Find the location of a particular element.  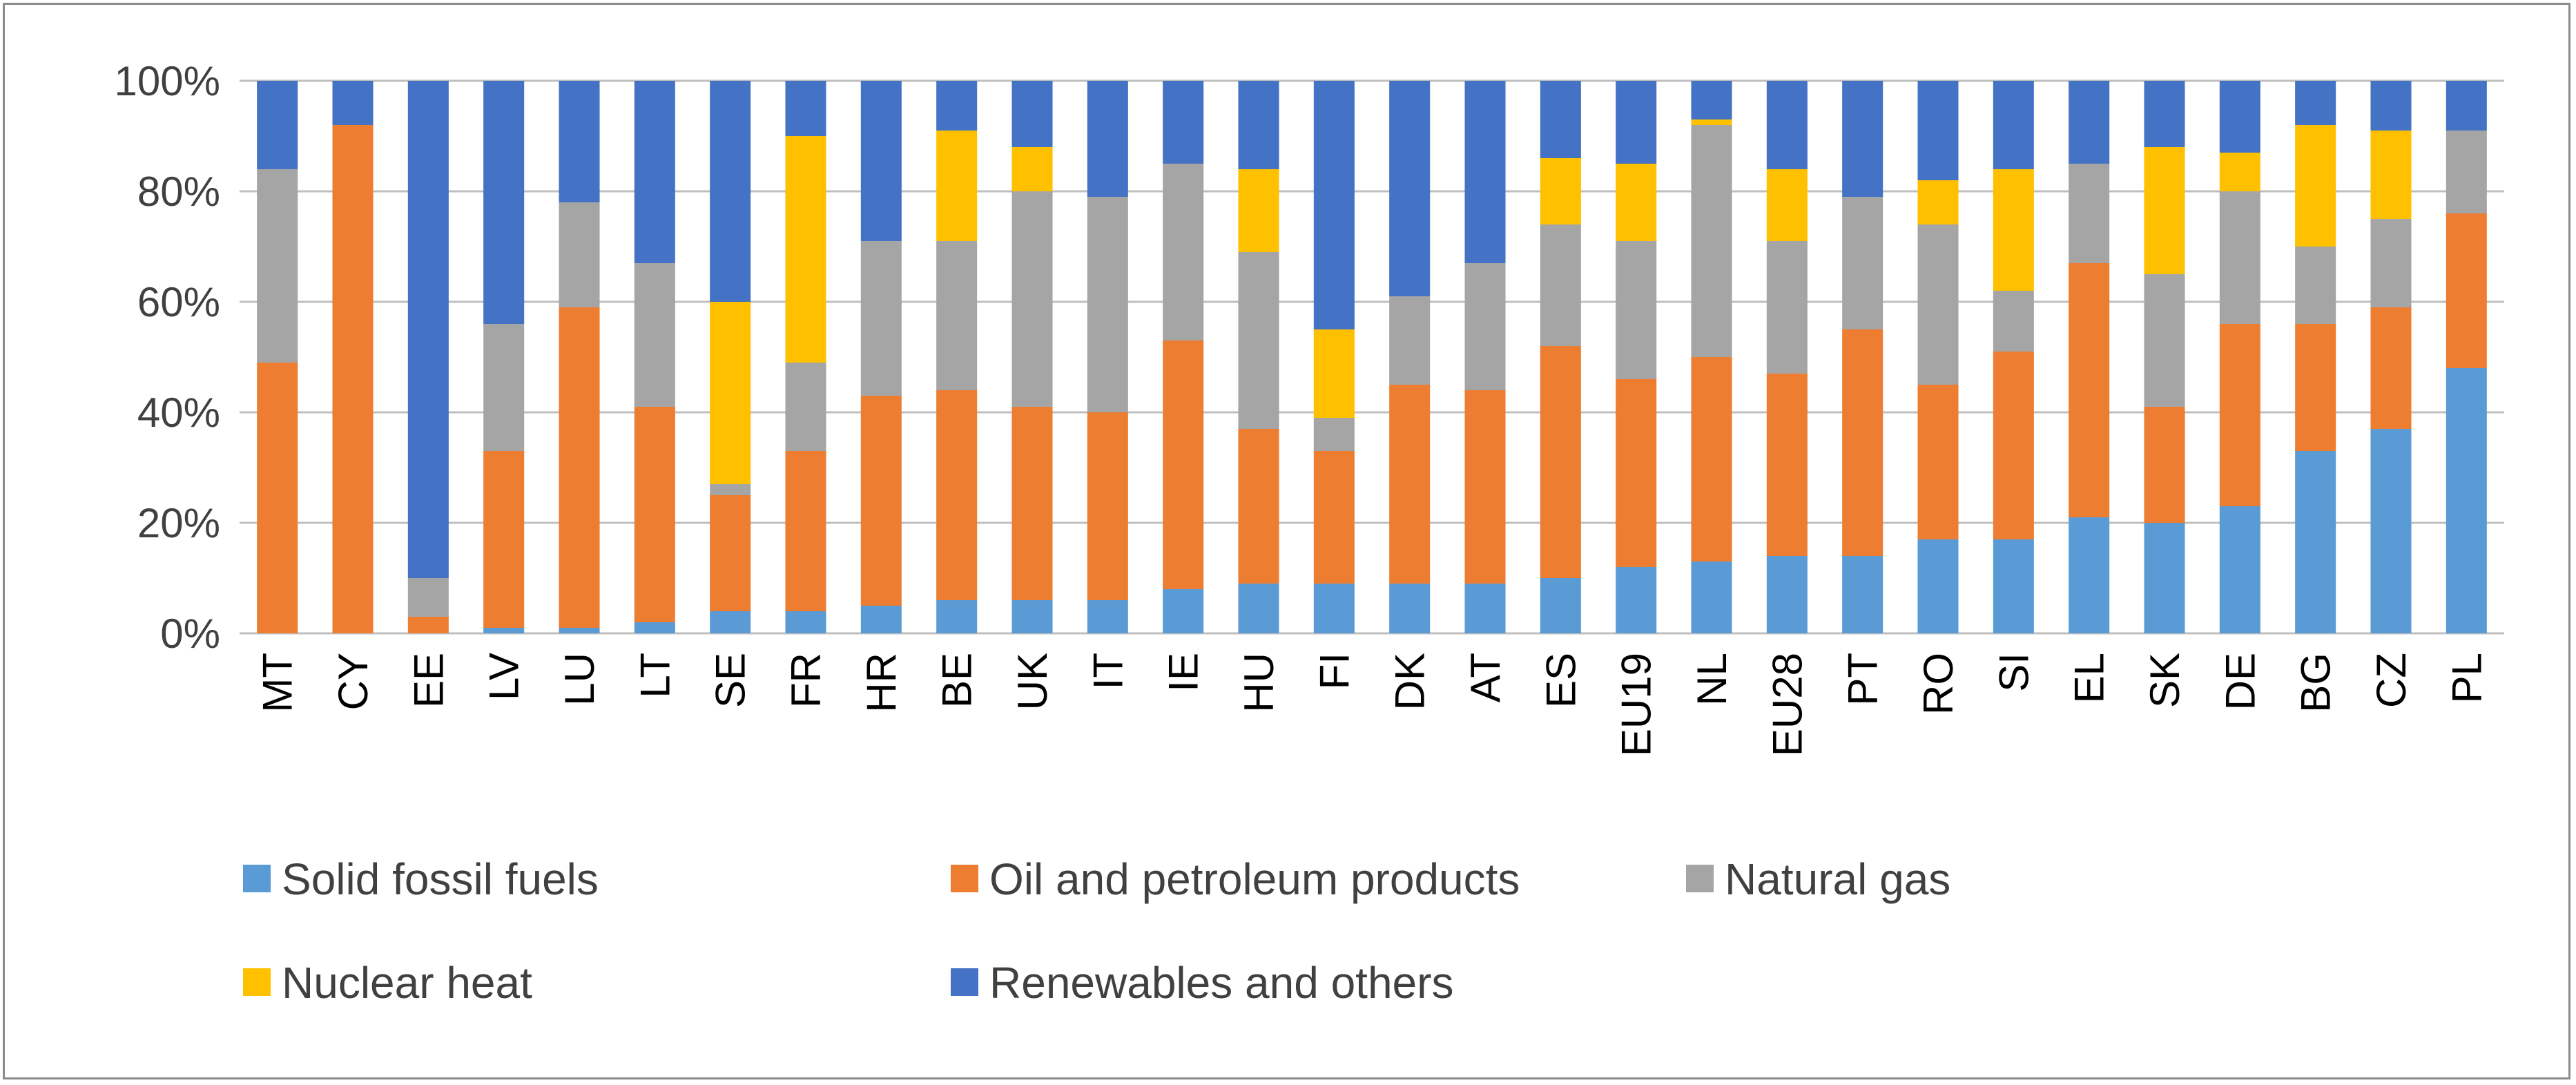

bar-stack-MT is located at coordinates (278, 357).